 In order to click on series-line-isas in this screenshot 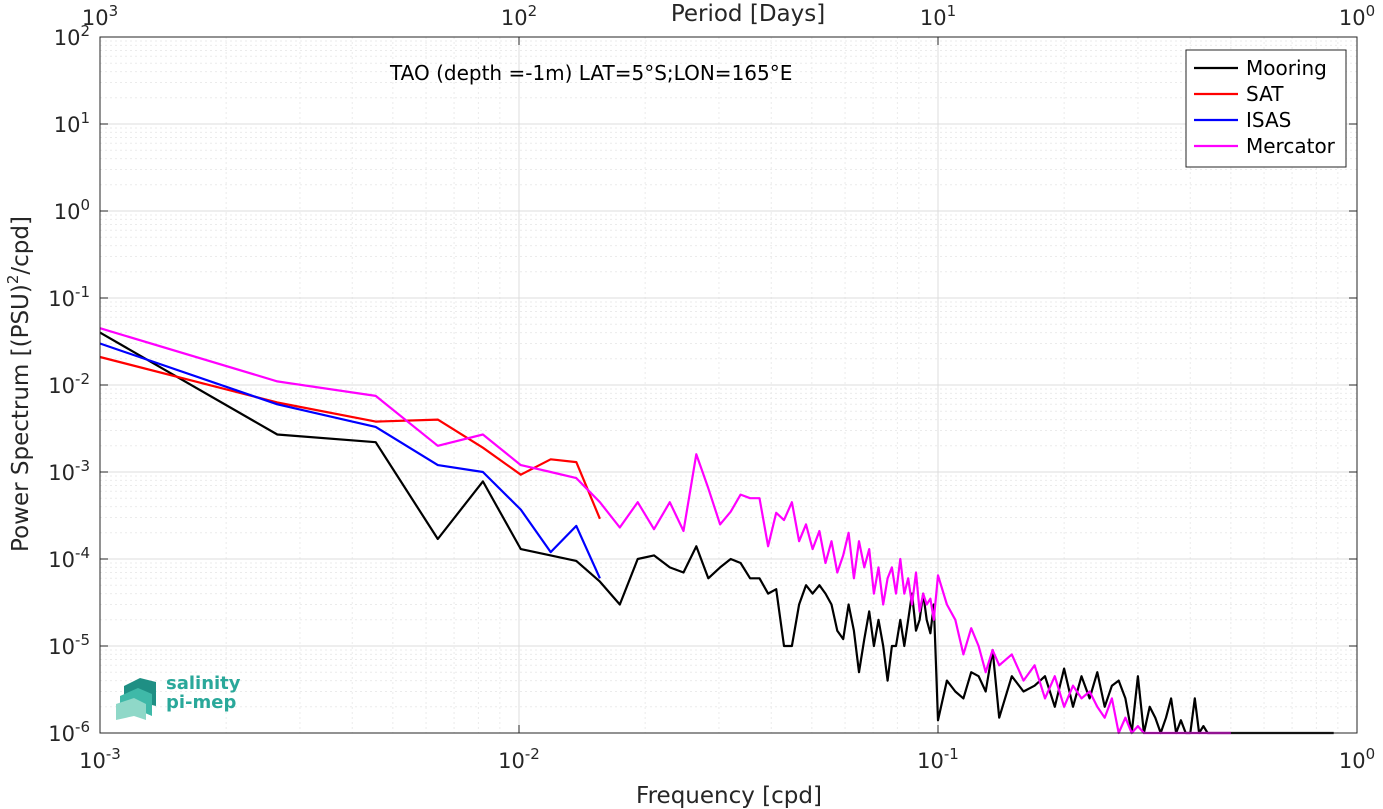, I will do `click(350, 460)`.